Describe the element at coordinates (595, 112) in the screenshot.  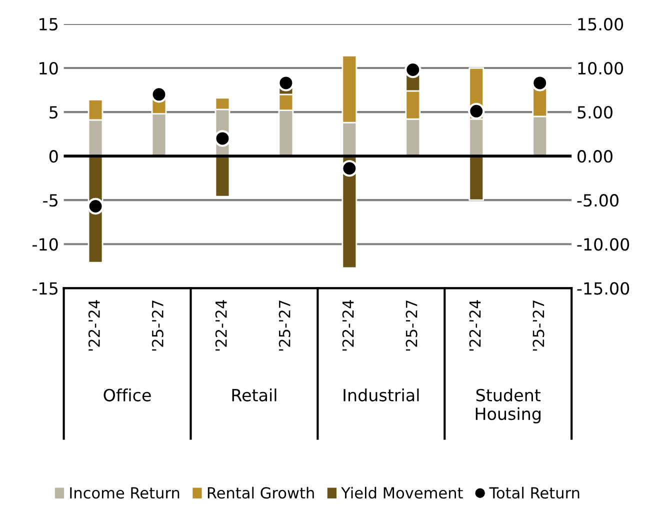
I see `y2-tick-label: 5.00` at that location.